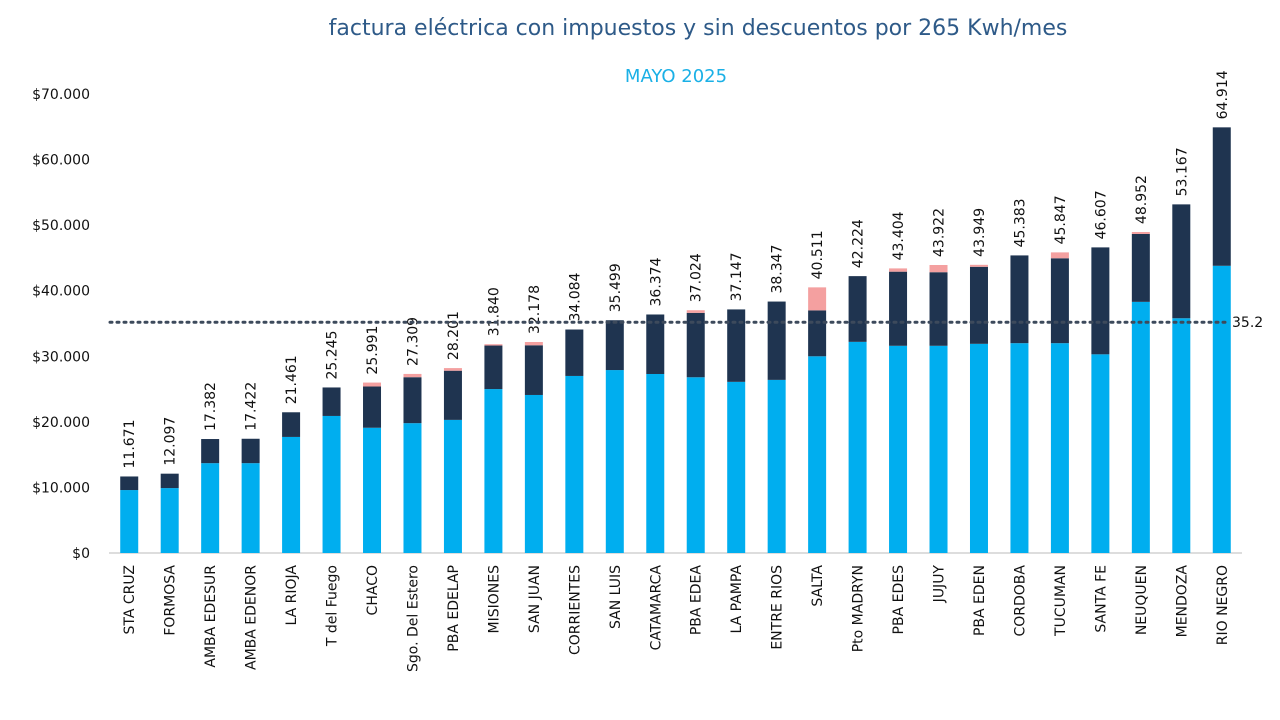  I want to click on x-tick-label: CATAMARCA, so click(656, 608).